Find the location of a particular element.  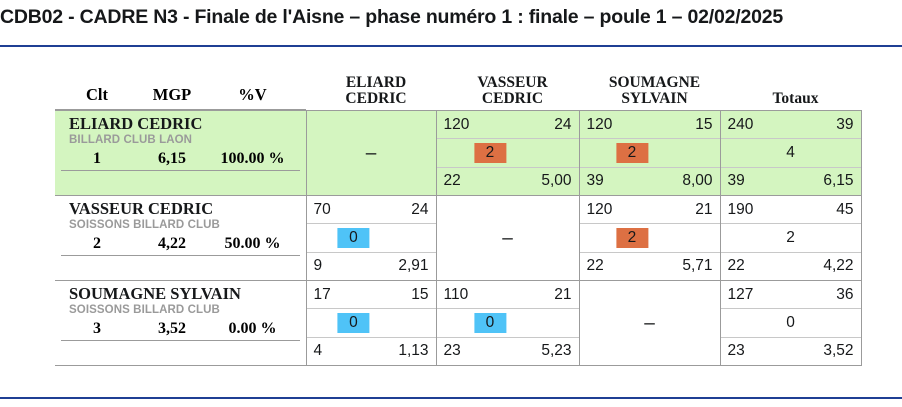

points-scored: 240 is located at coordinates (740, 124).